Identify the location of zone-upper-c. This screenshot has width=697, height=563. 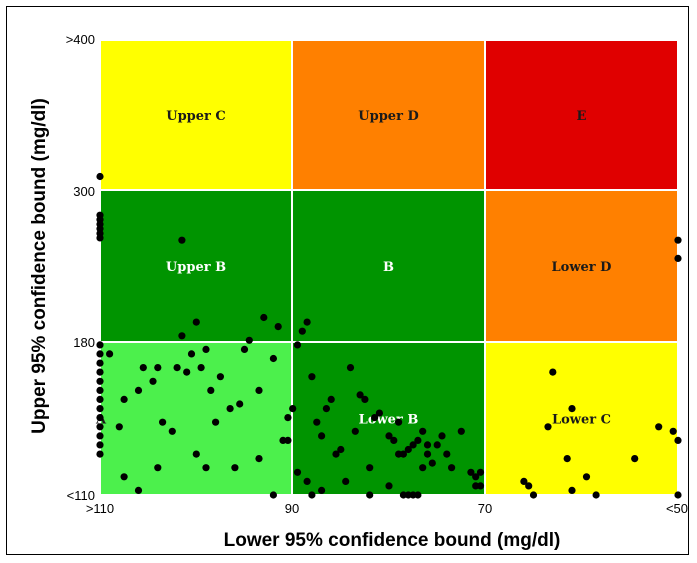
(196, 115).